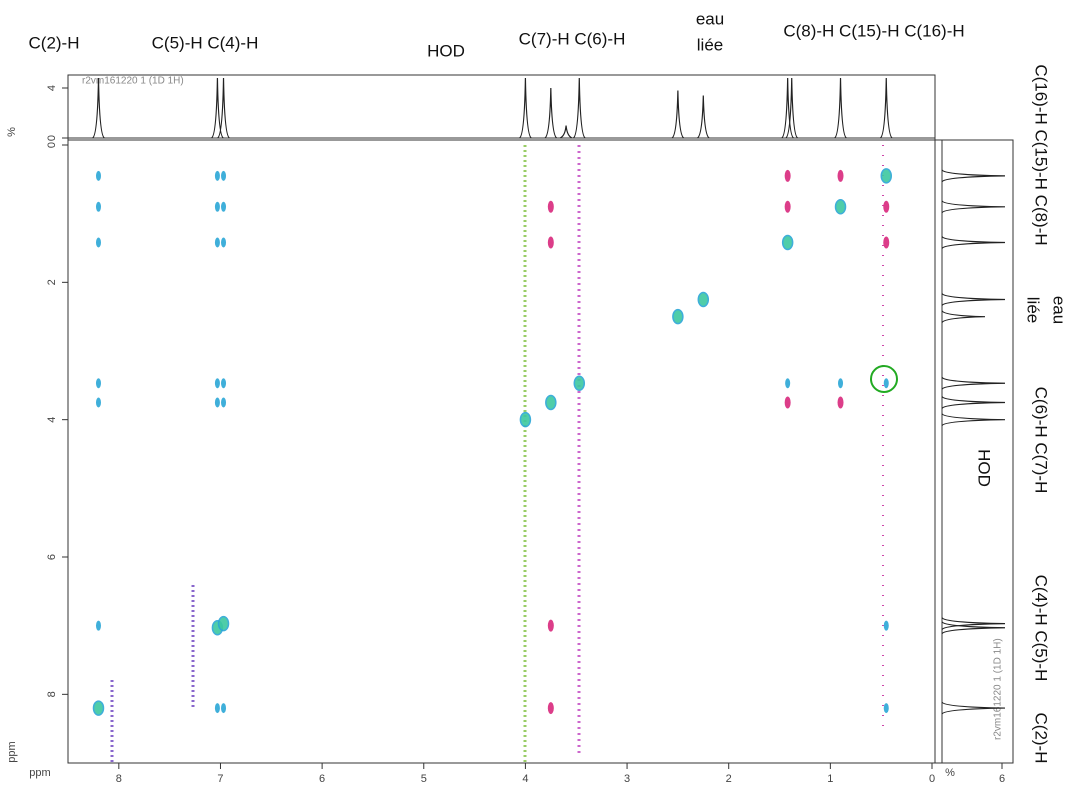 The width and height of the screenshot is (1070, 787). What do you see at coordinates (830, 779) in the screenshot?
I see `x-tick-label: 1` at bounding box center [830, 779].